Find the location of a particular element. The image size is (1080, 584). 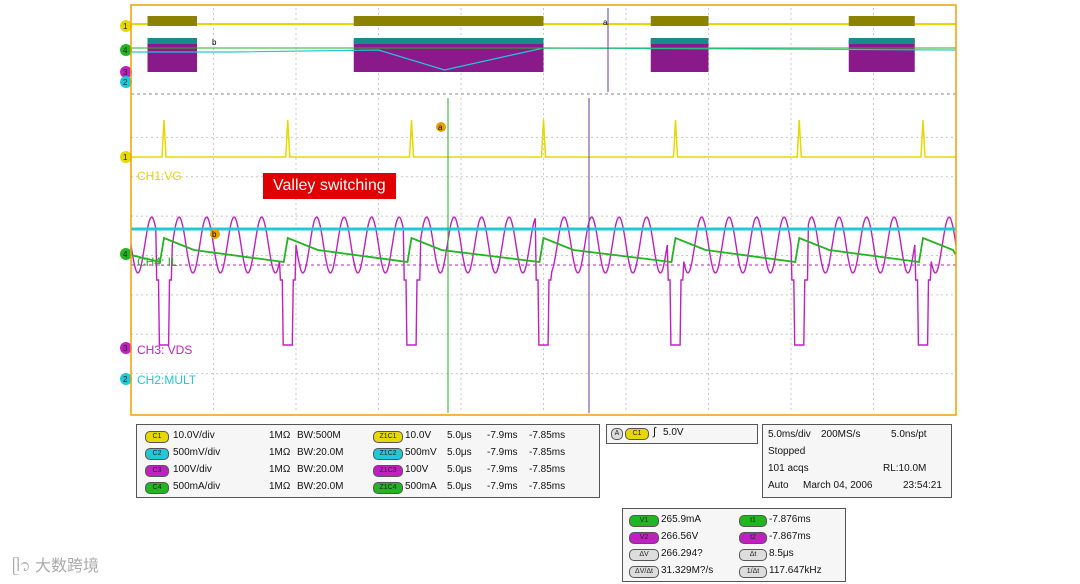

ch4-il-trace is located at coordinates (543, 250).